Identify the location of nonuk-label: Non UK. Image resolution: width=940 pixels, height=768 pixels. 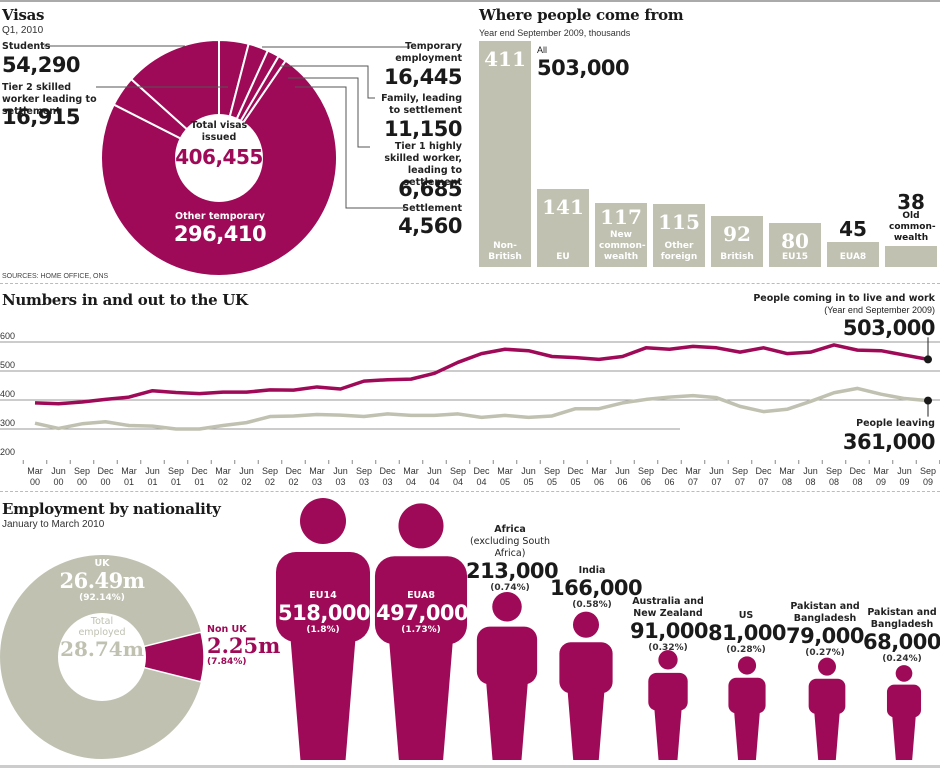
(227, 629).